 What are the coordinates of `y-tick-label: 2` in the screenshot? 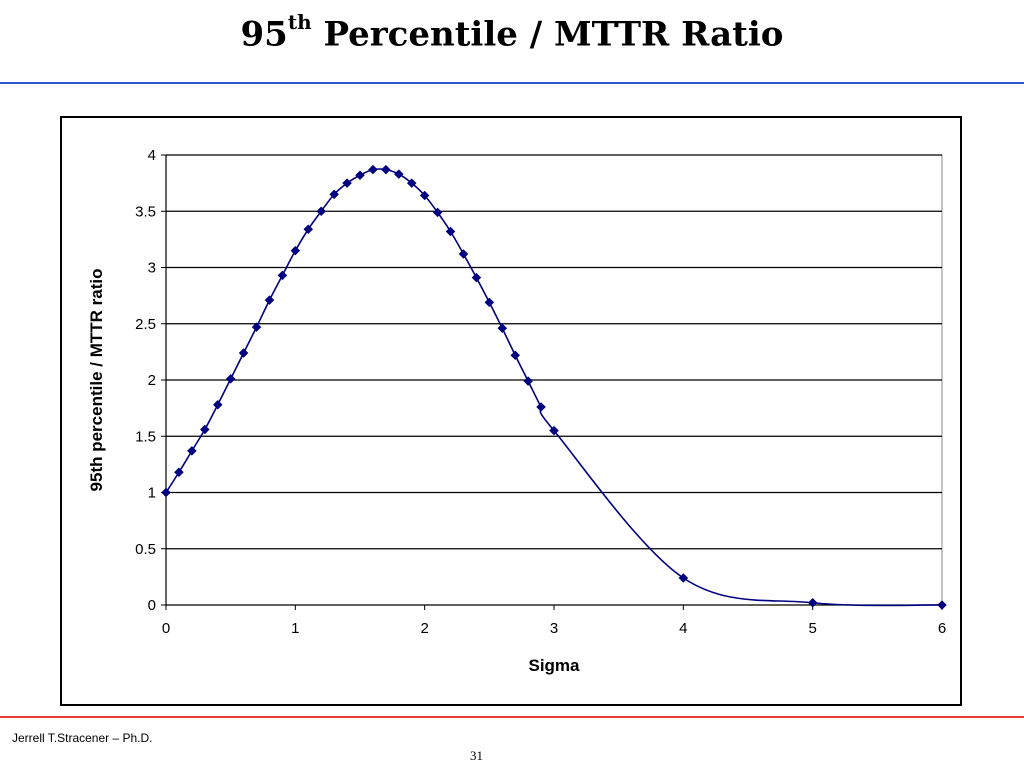 It's located at (152, 380).